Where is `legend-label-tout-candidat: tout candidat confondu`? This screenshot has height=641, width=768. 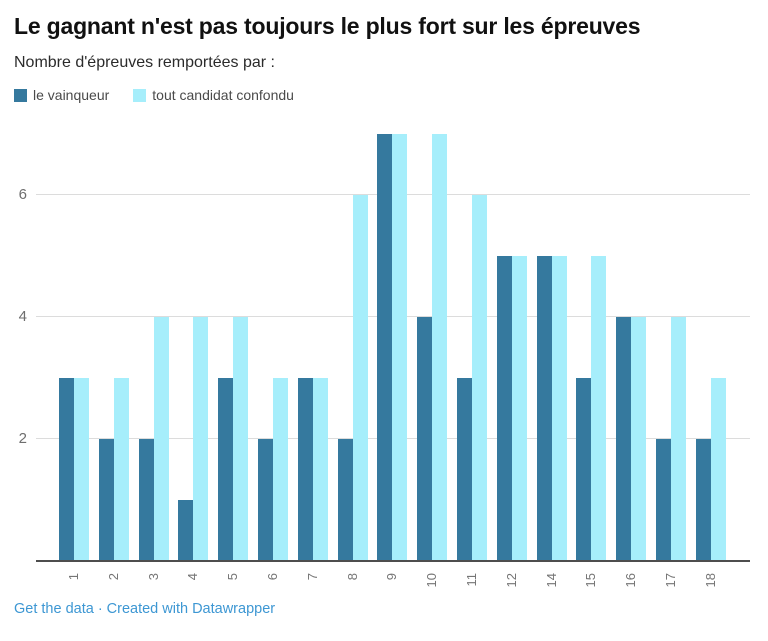
legend-label-tout-candidat: tout candidat confondu is located at coordinates (223, 95).